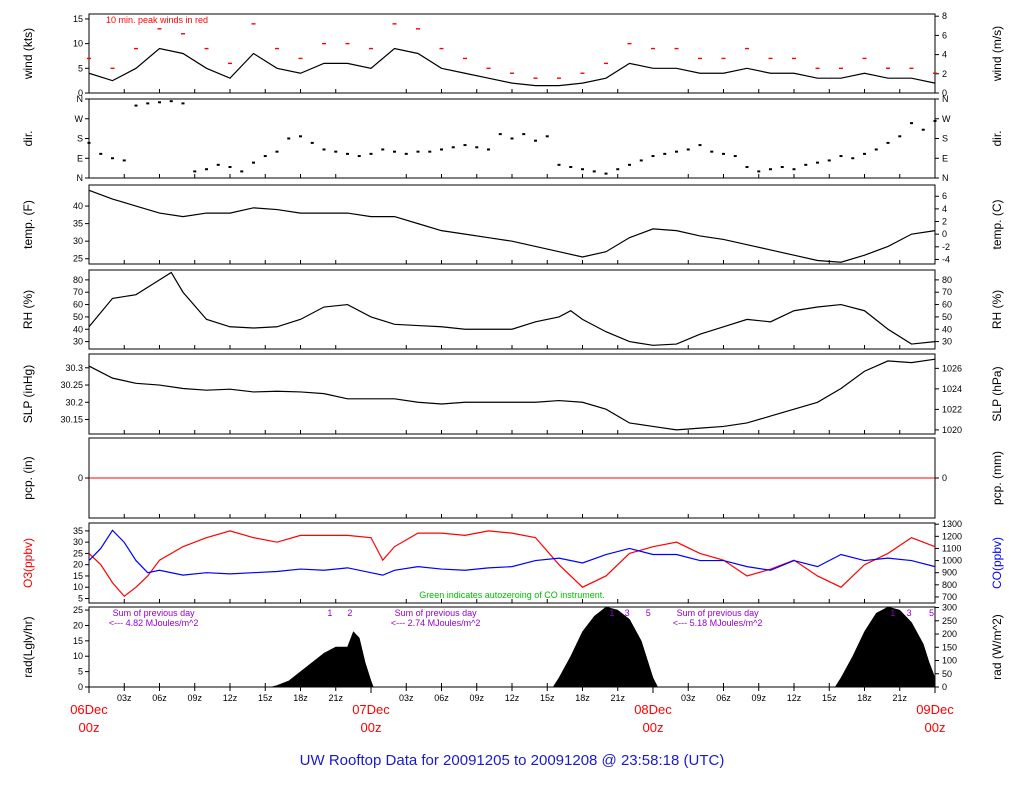  What do you see at coordinates (28, 224) in the screenshot?
I see `y-axis-title-temp: temp. (F)` at bounding box center [28, 224].